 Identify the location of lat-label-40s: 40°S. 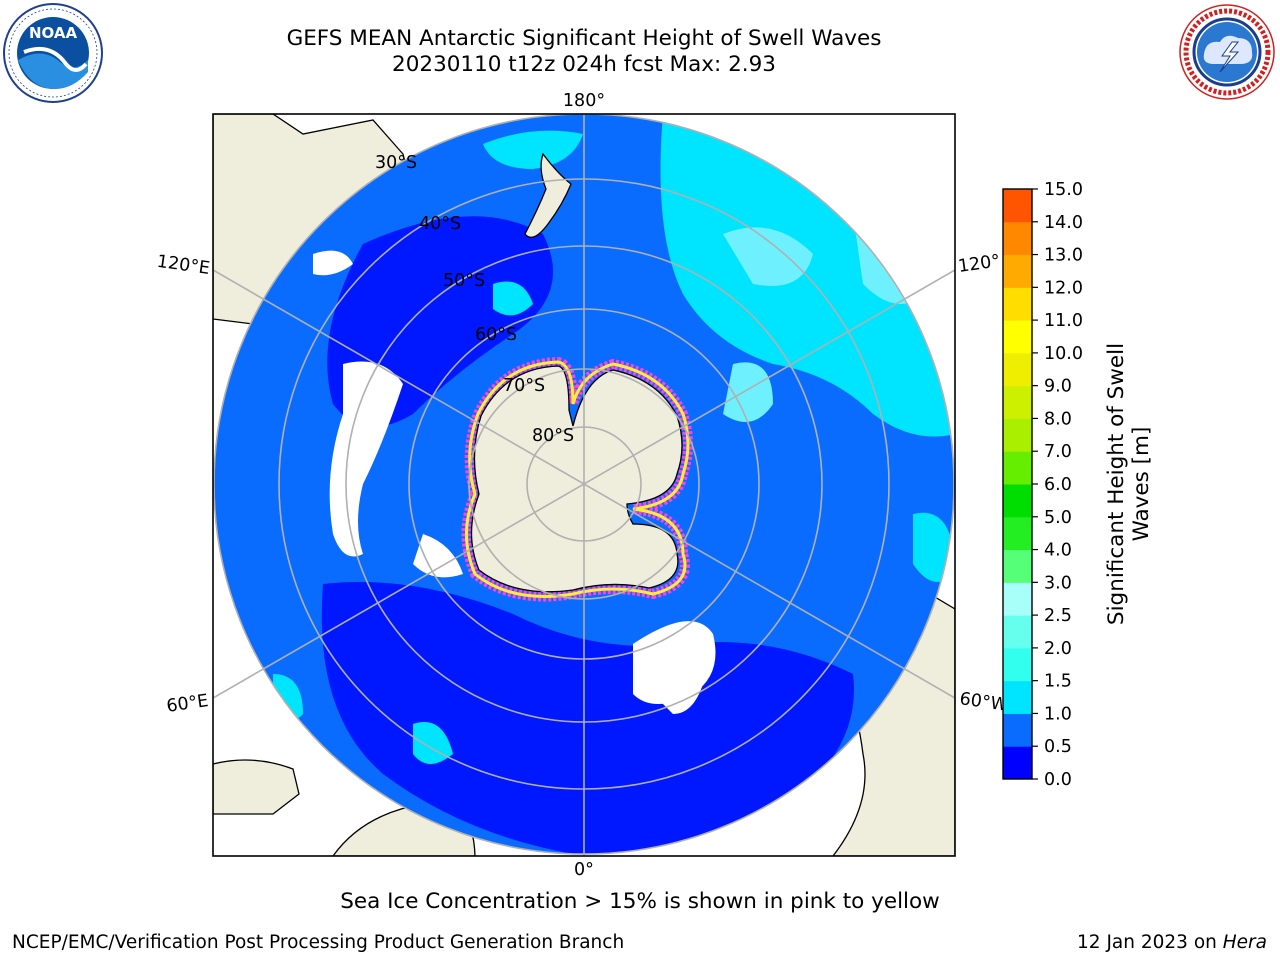
(440, 224).